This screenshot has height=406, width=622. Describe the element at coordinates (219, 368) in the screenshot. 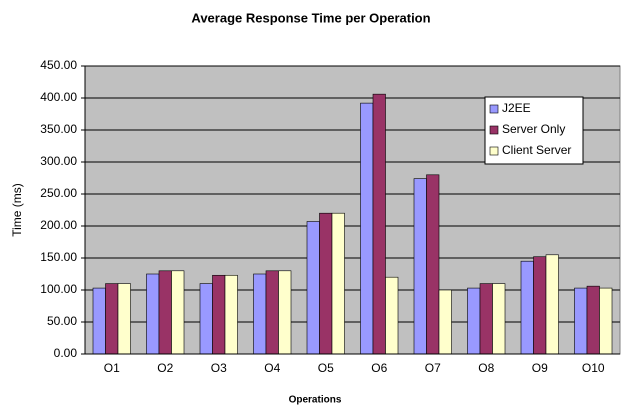

I see `x-tick-label: O3` at that location.